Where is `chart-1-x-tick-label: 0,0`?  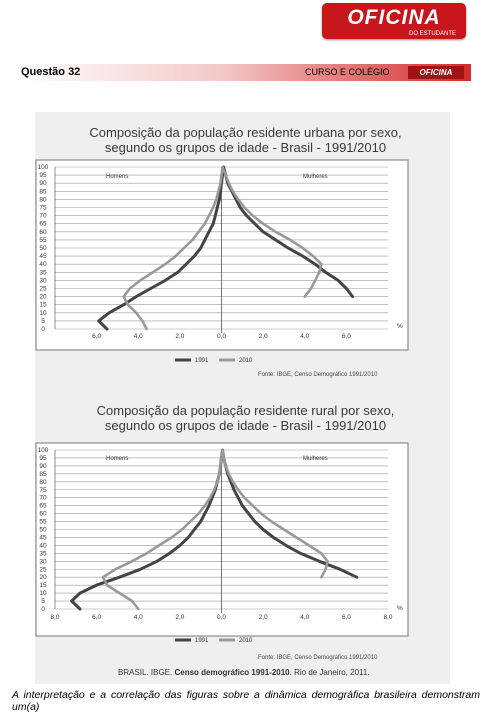
chart-1-x-tick-label: 0,0 is located at coordinates (221, 336).